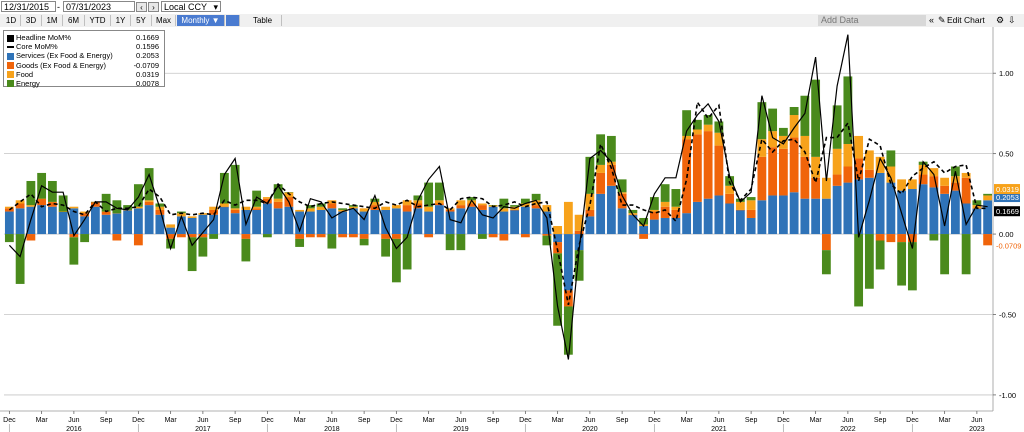 This screenshot has height=432, width=1024. I want to click on legend-swatch-core, so click(10, 47).